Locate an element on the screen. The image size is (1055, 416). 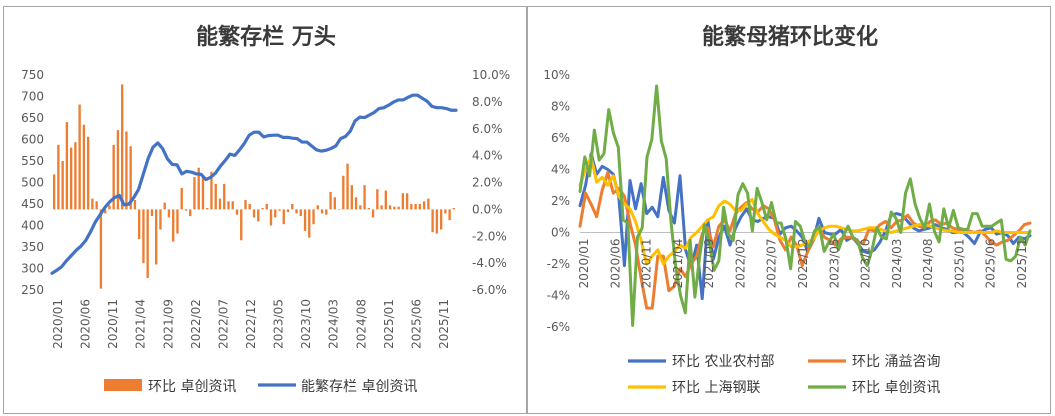
x-tick-label: 2020/06 is located at coordinates (86, 324).